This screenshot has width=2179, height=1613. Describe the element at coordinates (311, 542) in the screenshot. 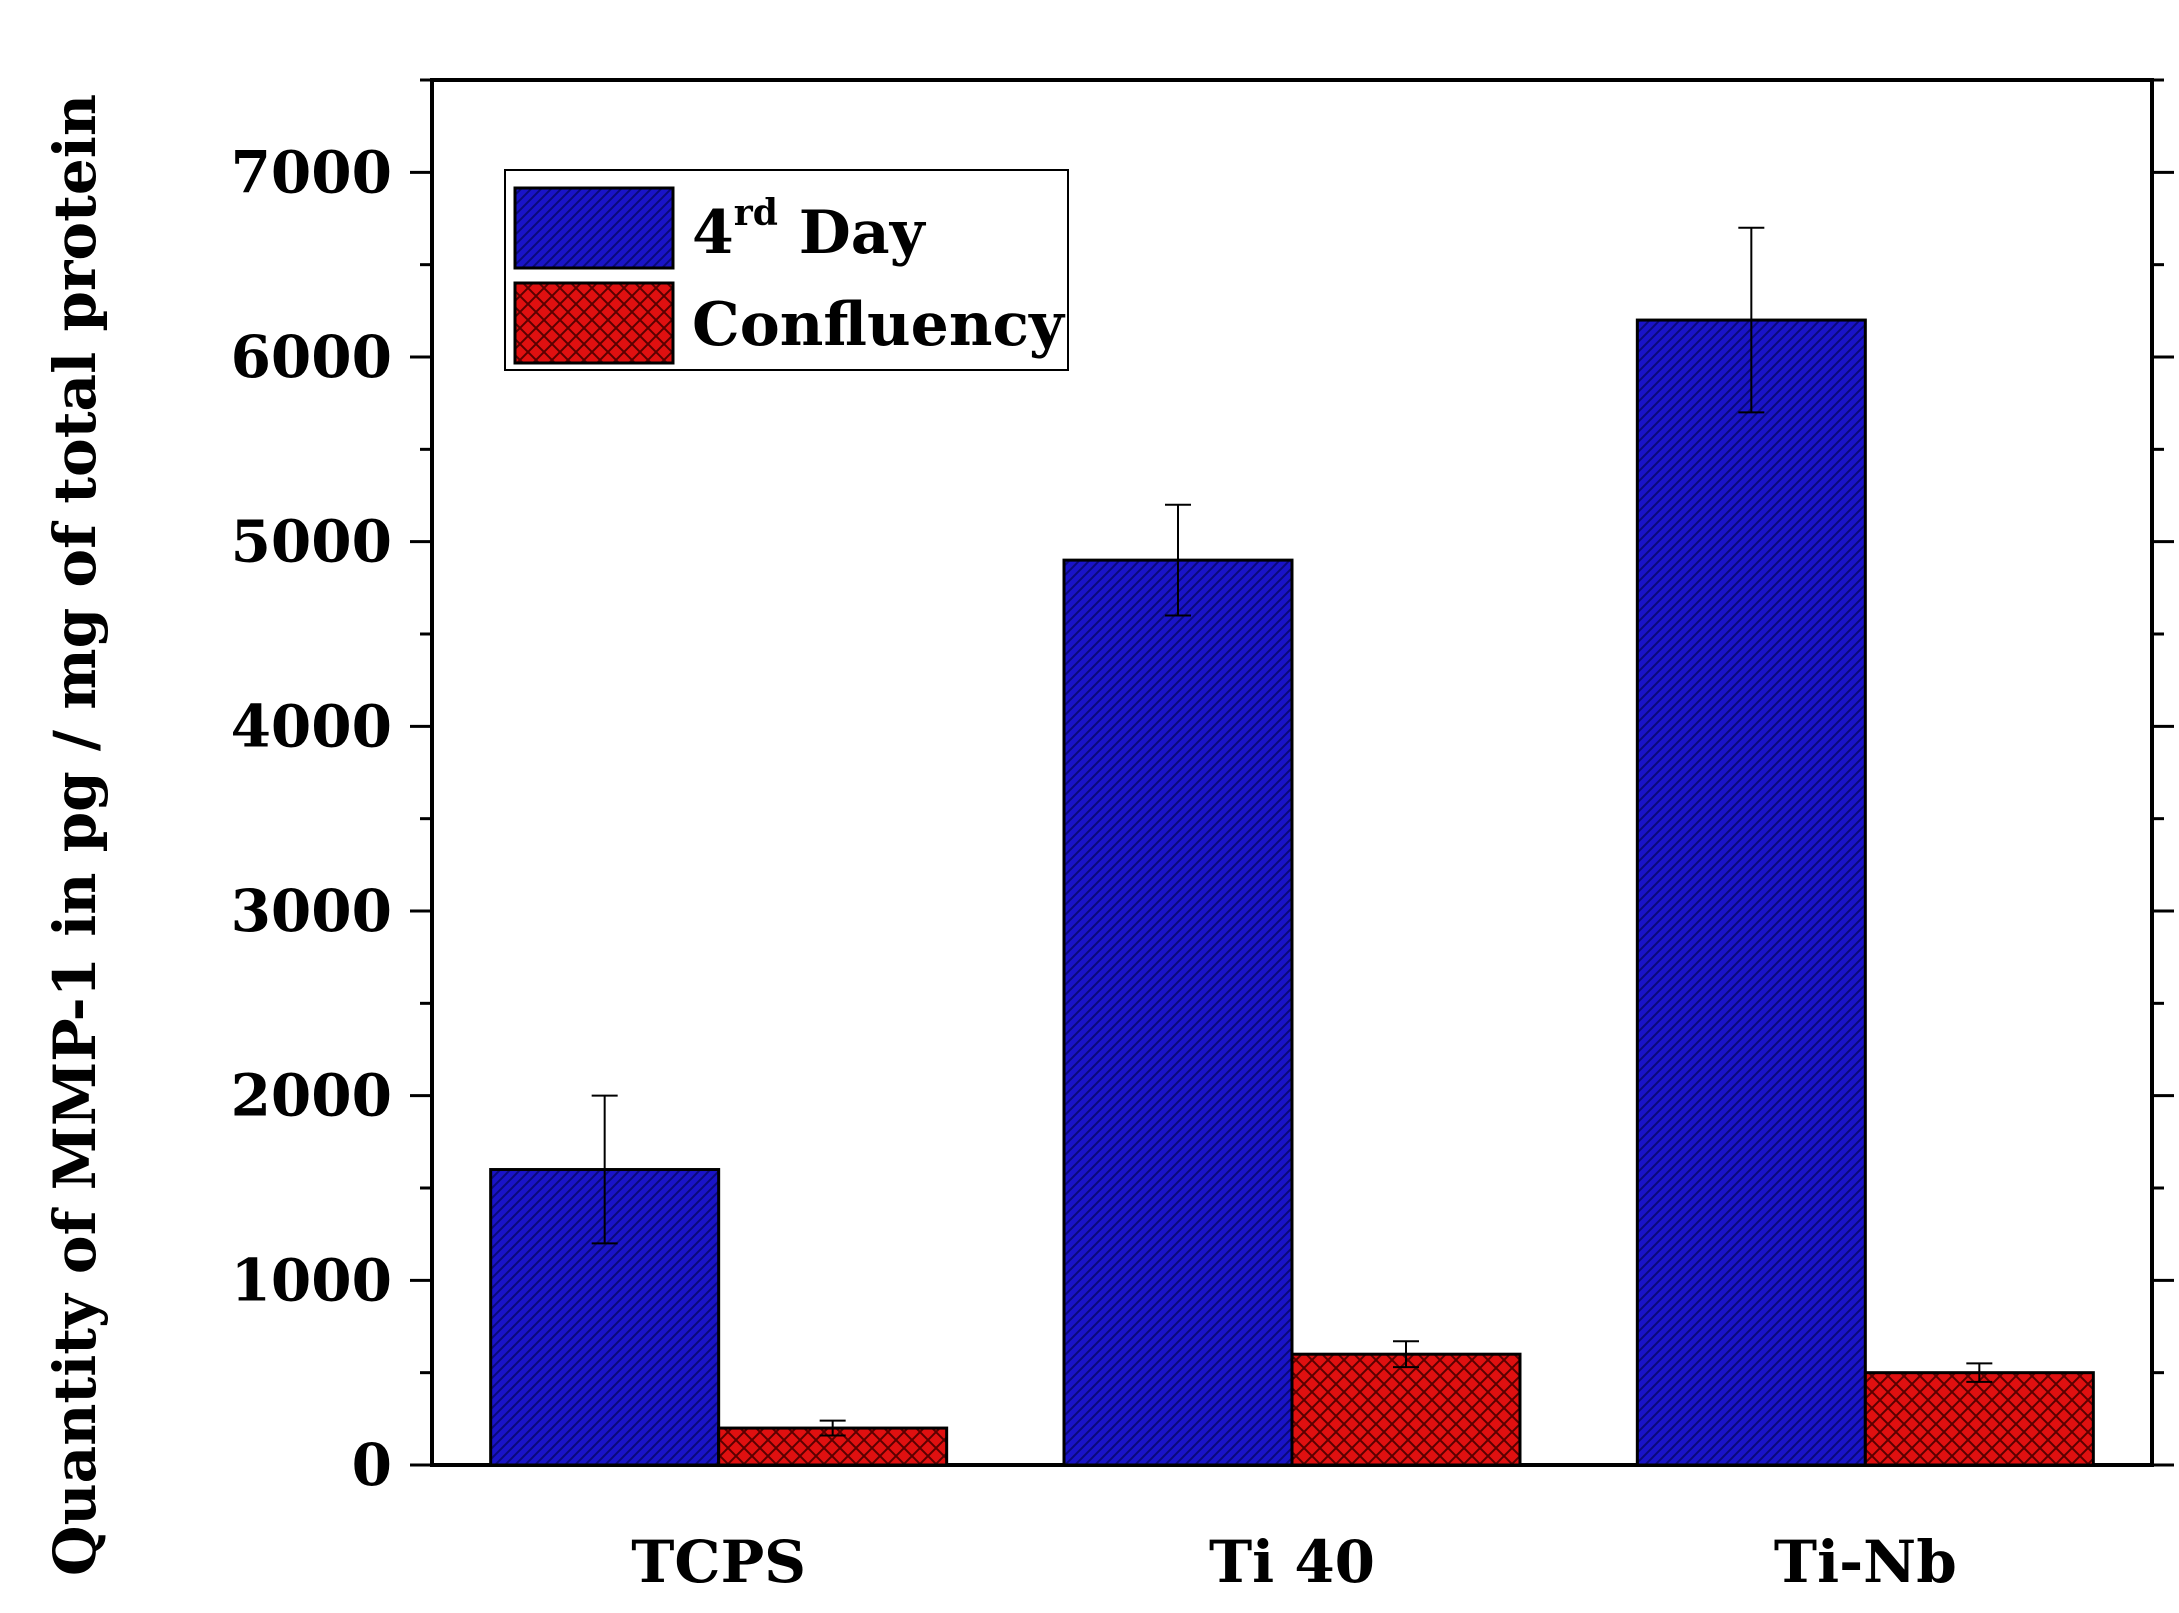

I see `y-tick-label: 5000` at that location.